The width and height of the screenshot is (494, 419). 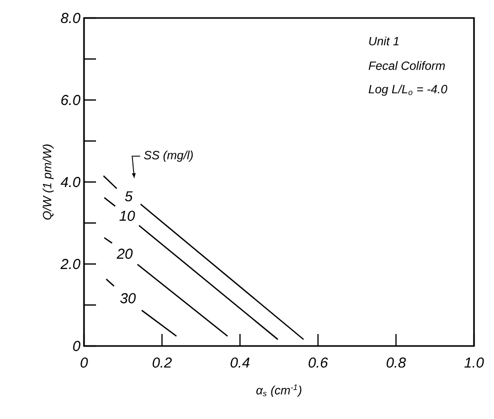 I want to click on x-tick-label: 0, so click(x=84, y=363).